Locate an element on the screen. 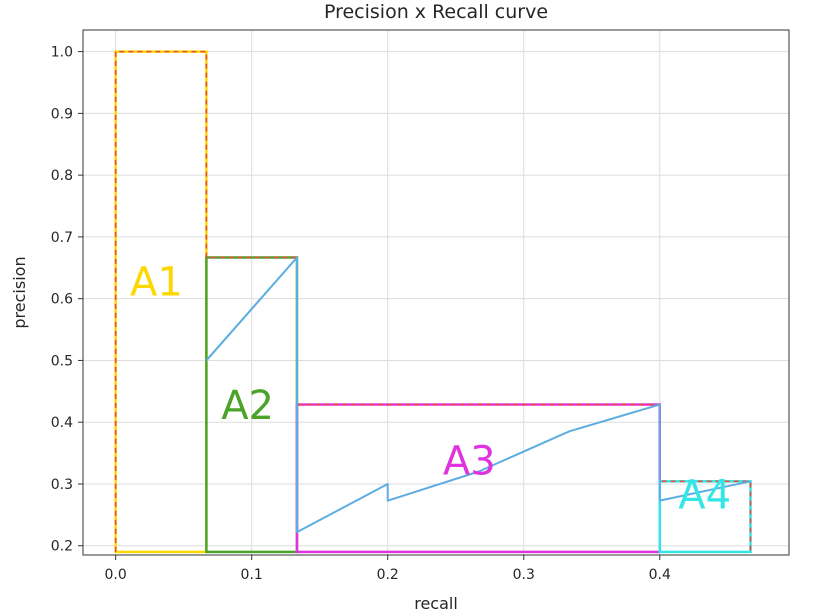  x-tick-label: 0.0 is located at coordinates (116, 575).